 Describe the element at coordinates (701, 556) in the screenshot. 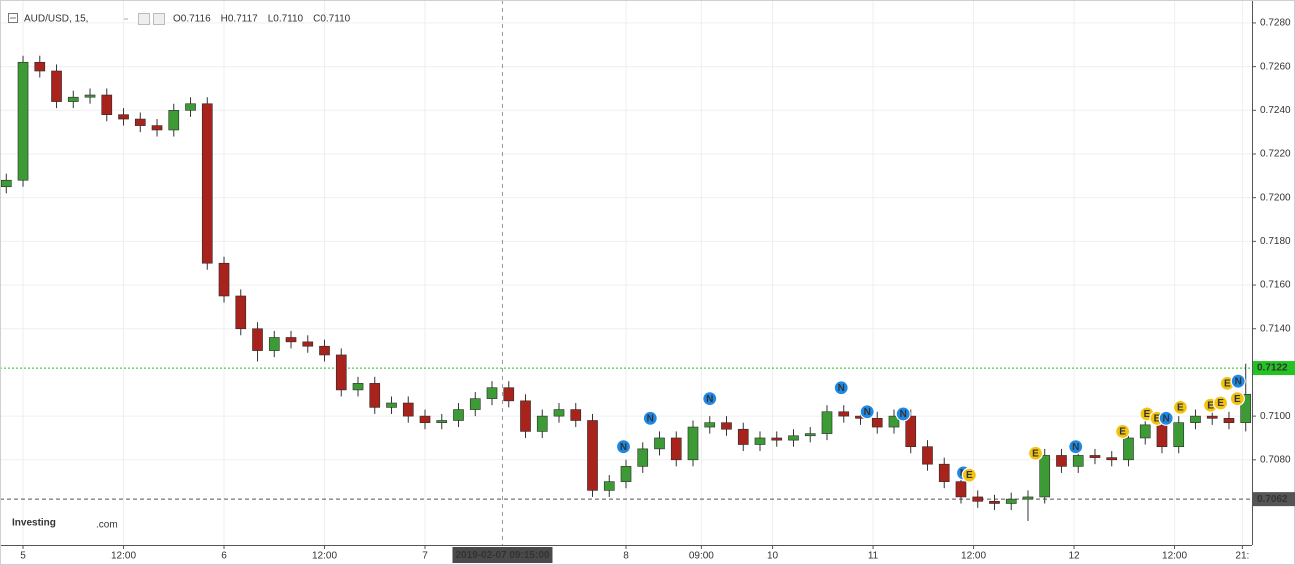

I see `x-tick-label: 09:00` at that location.